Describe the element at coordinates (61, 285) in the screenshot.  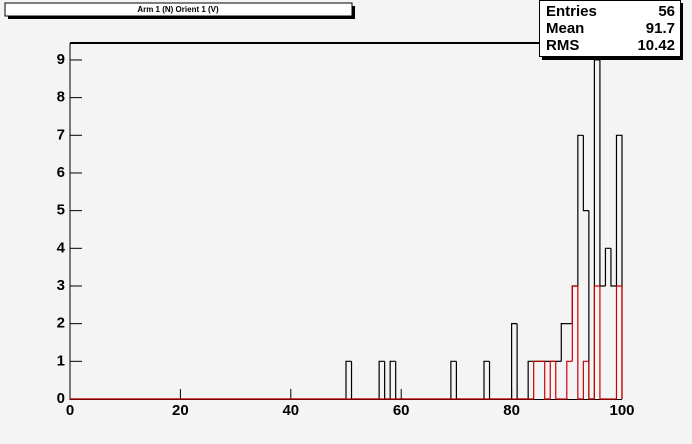
I see `y-tick-label: 3` at that location.